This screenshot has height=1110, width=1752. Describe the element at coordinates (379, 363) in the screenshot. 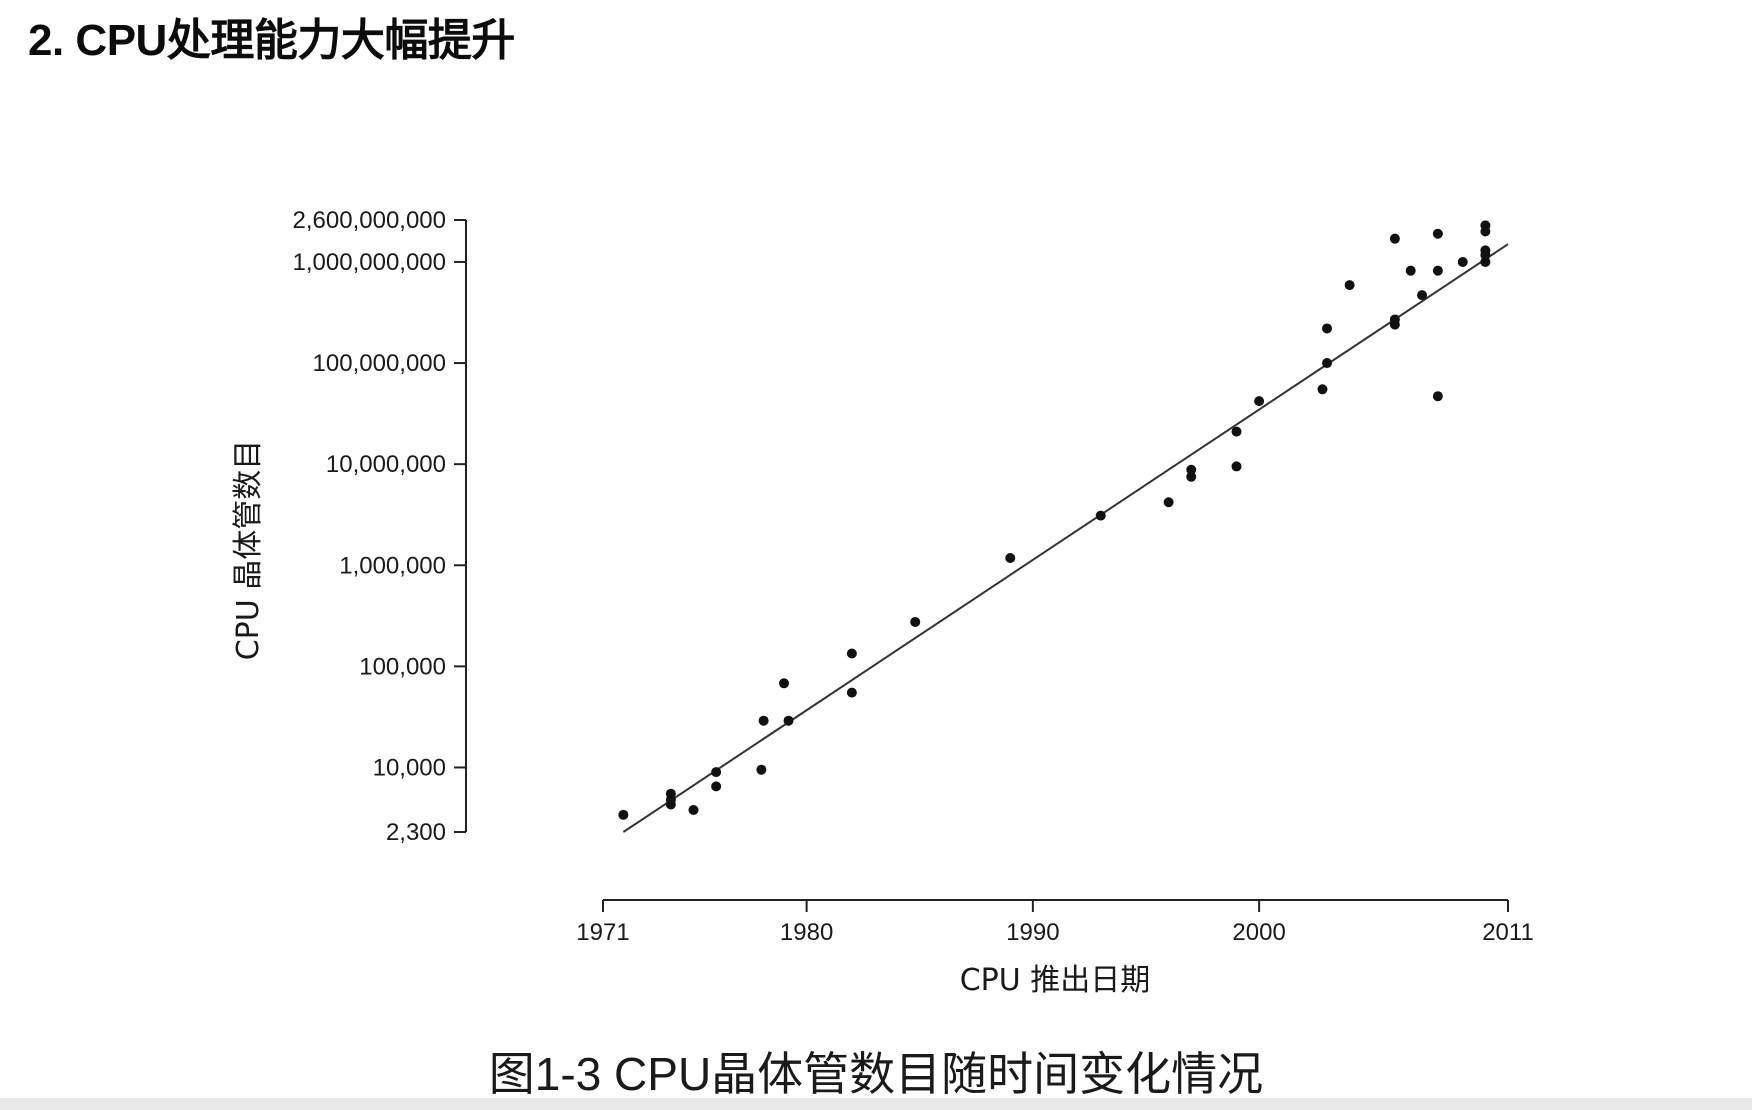

I see `y-tick-label: 100,000,000` at that location.